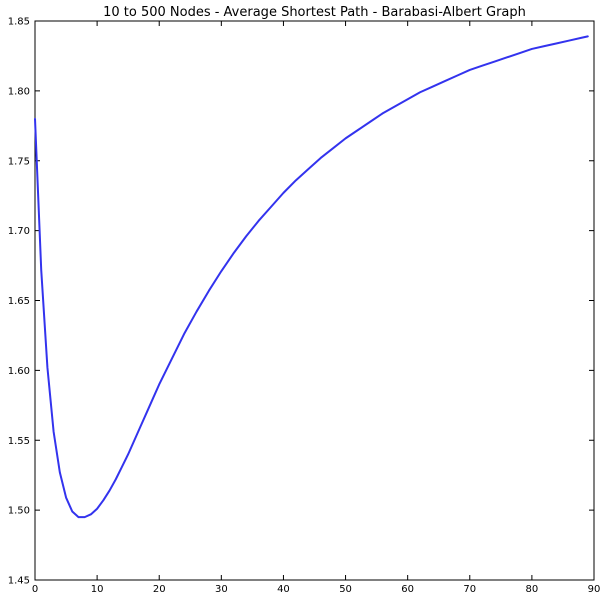 The width and height of the screenshot is (605, 601). Describe the element at coordinates (19, 301) in the screenshot. I see `y-tick-label: 1.65` at that location.